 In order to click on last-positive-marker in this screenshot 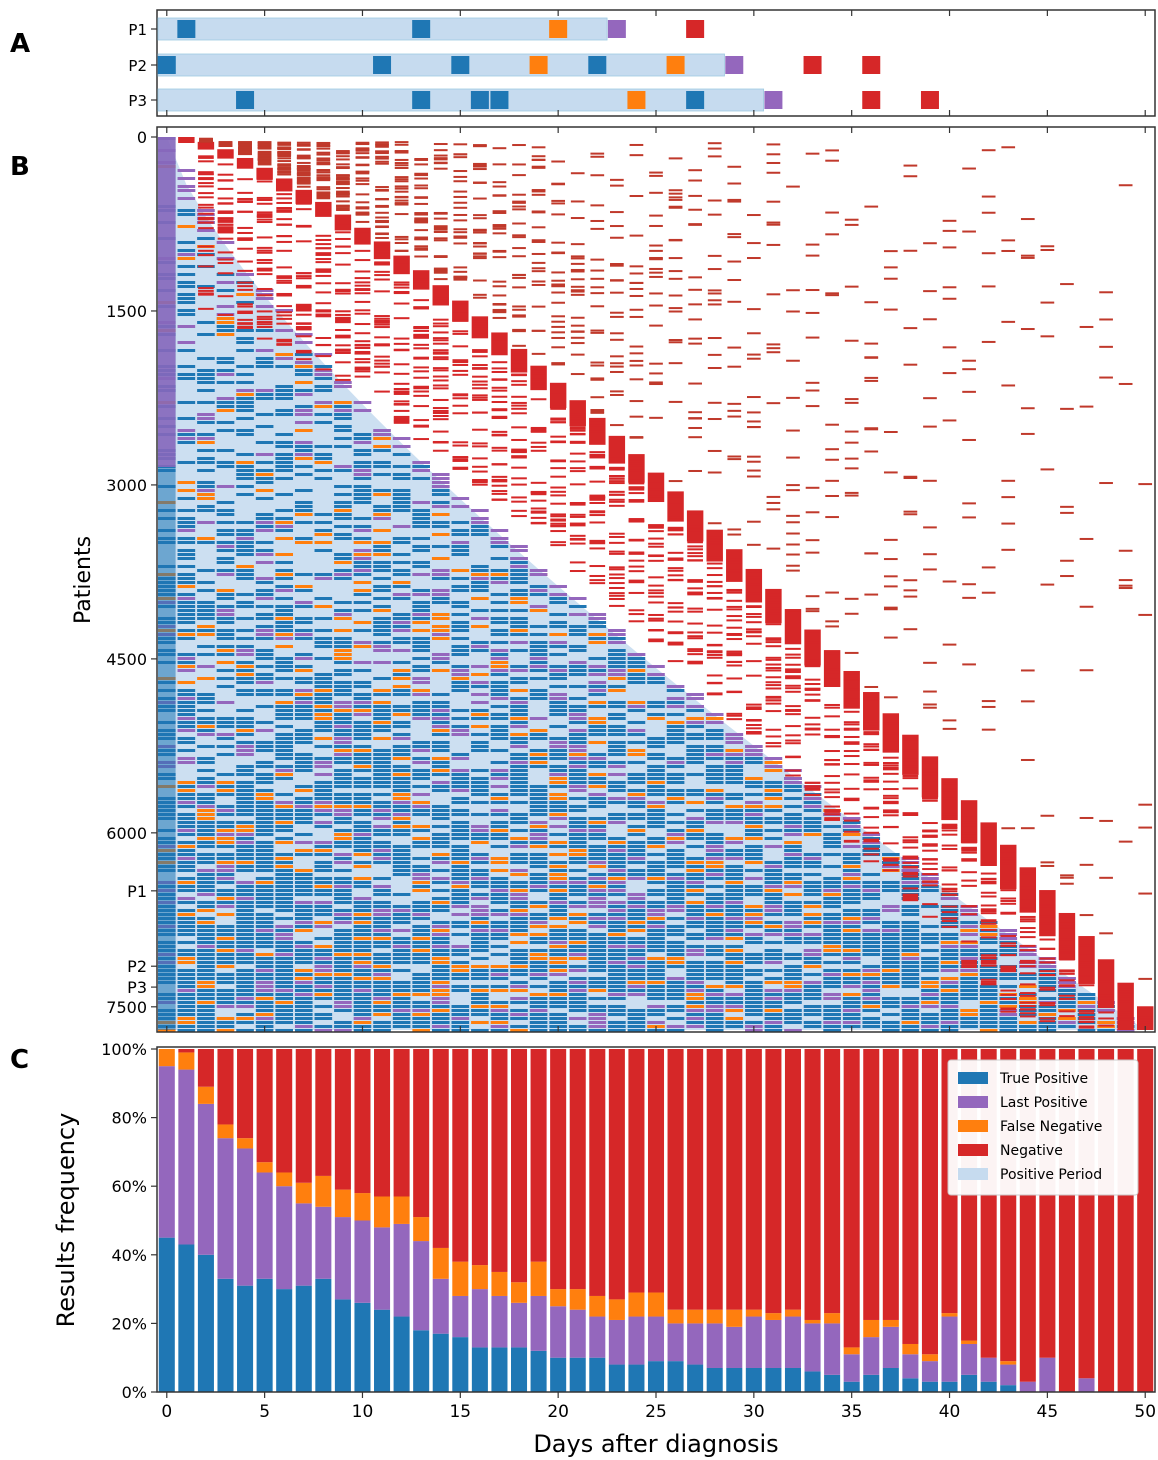, I will do `click(734, 65)`.